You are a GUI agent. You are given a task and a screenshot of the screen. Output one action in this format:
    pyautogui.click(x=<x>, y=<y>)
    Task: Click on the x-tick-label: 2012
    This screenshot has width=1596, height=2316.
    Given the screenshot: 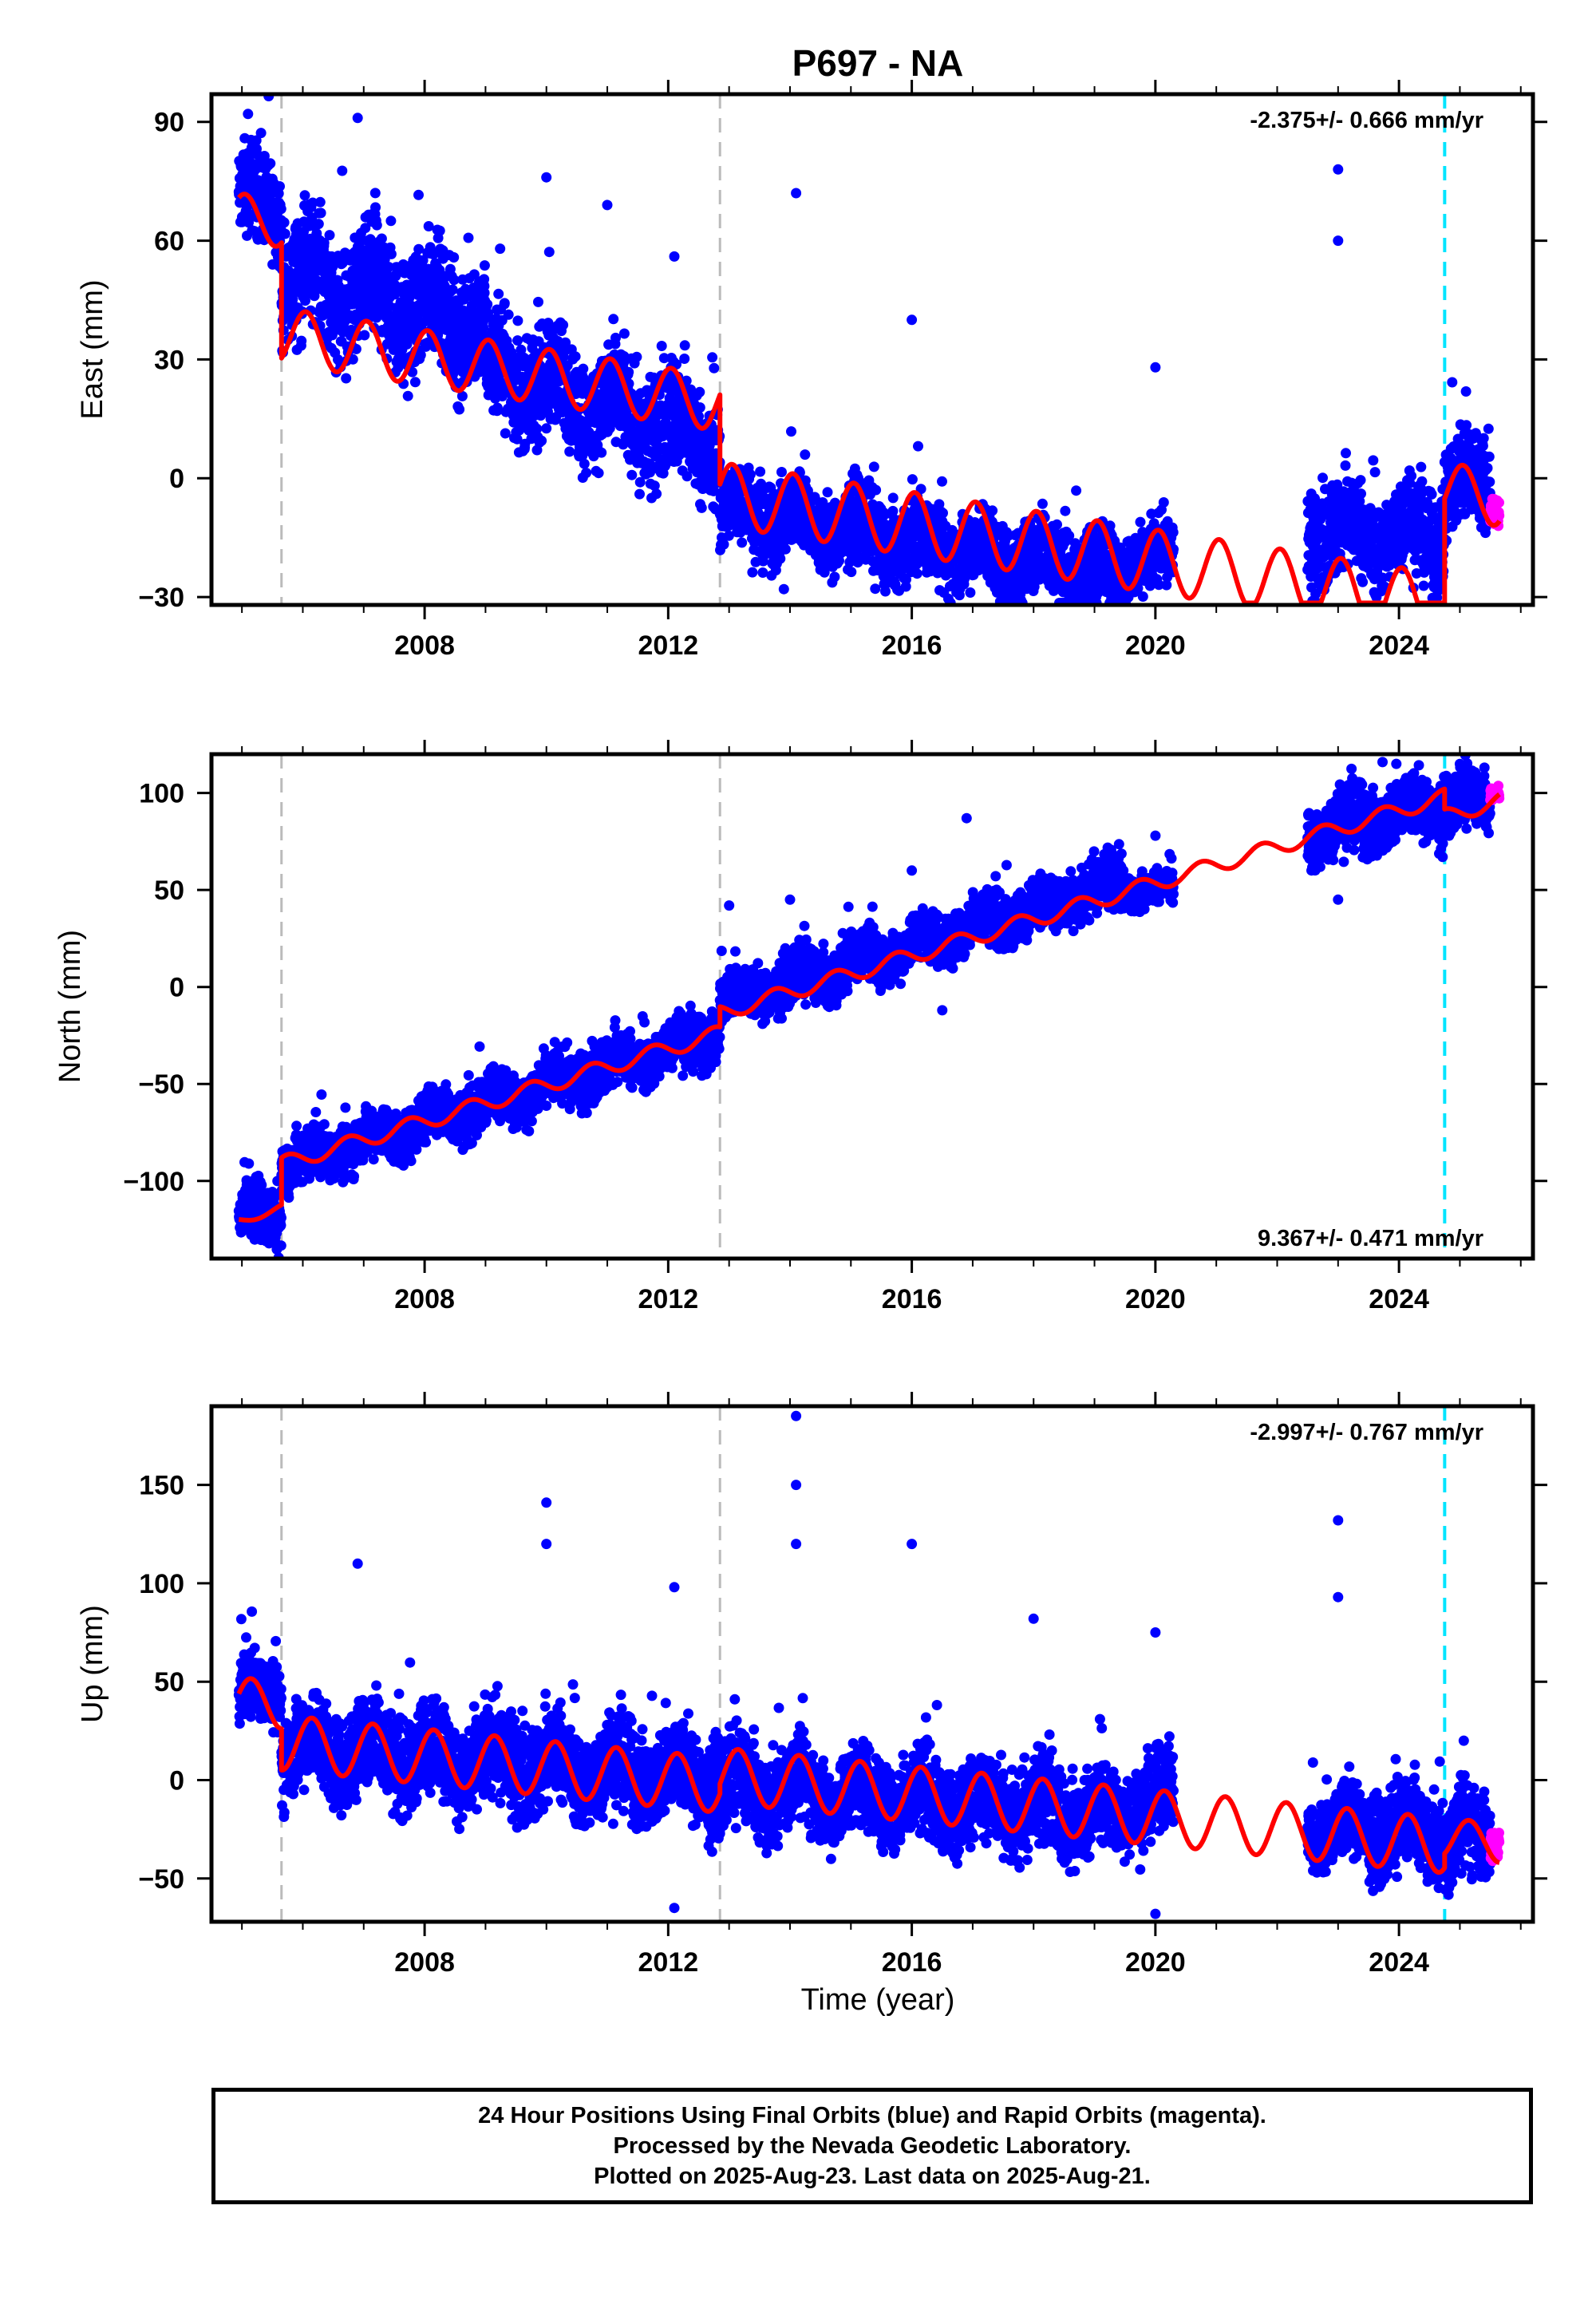 What is the action you would take?
    pyautogui.click(x=668, y=645)
    